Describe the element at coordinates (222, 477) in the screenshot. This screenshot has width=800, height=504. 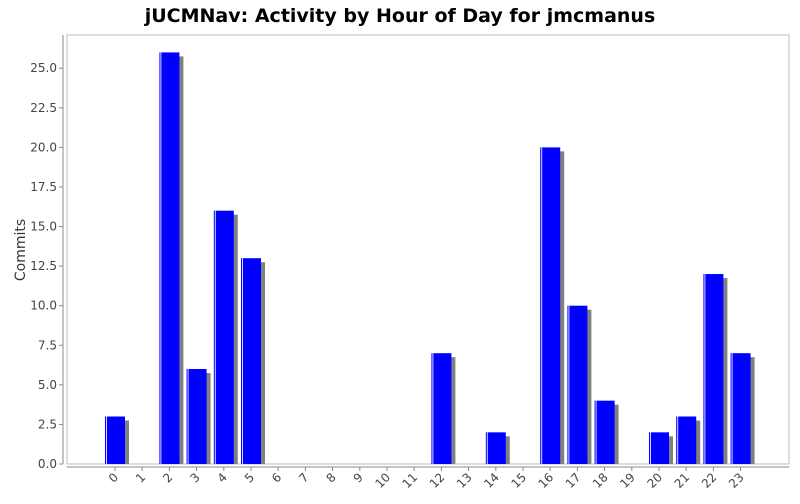
I see `x-tick-label: 4` at that location.